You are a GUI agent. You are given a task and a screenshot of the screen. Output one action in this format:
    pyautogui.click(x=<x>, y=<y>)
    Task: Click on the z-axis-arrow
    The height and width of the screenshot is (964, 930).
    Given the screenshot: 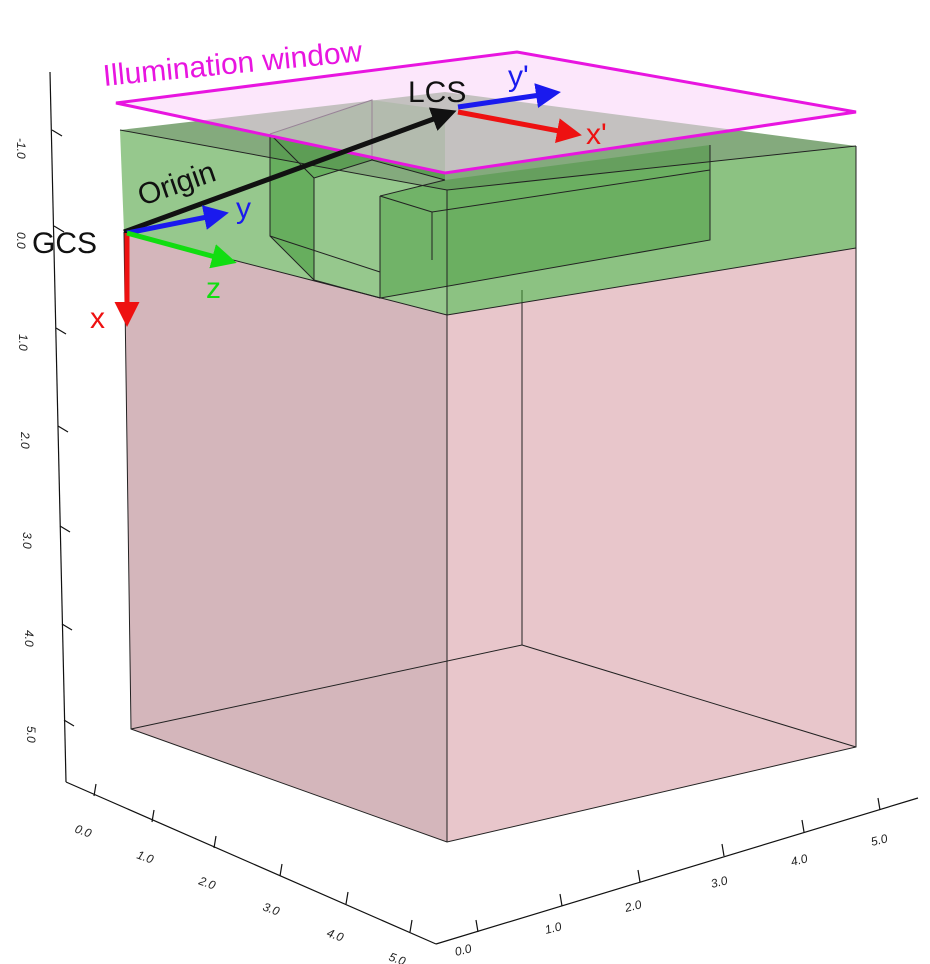 What is the action you would take?
    pyautogui.click(x=181, y=249)
    